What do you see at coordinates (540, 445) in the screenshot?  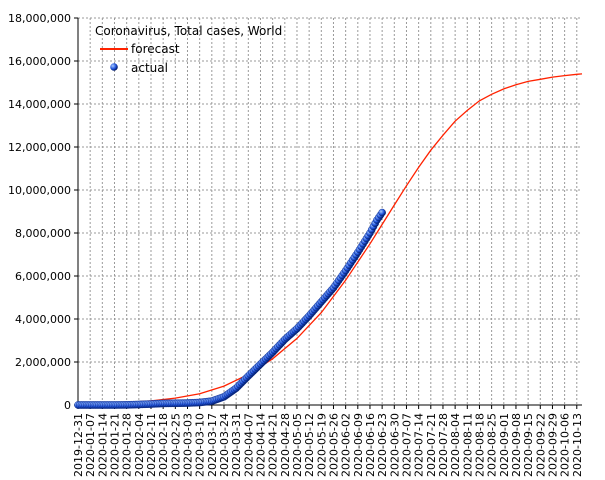 I see `x-tick-label: 2020-09-22` at bounding box center [540, 445].